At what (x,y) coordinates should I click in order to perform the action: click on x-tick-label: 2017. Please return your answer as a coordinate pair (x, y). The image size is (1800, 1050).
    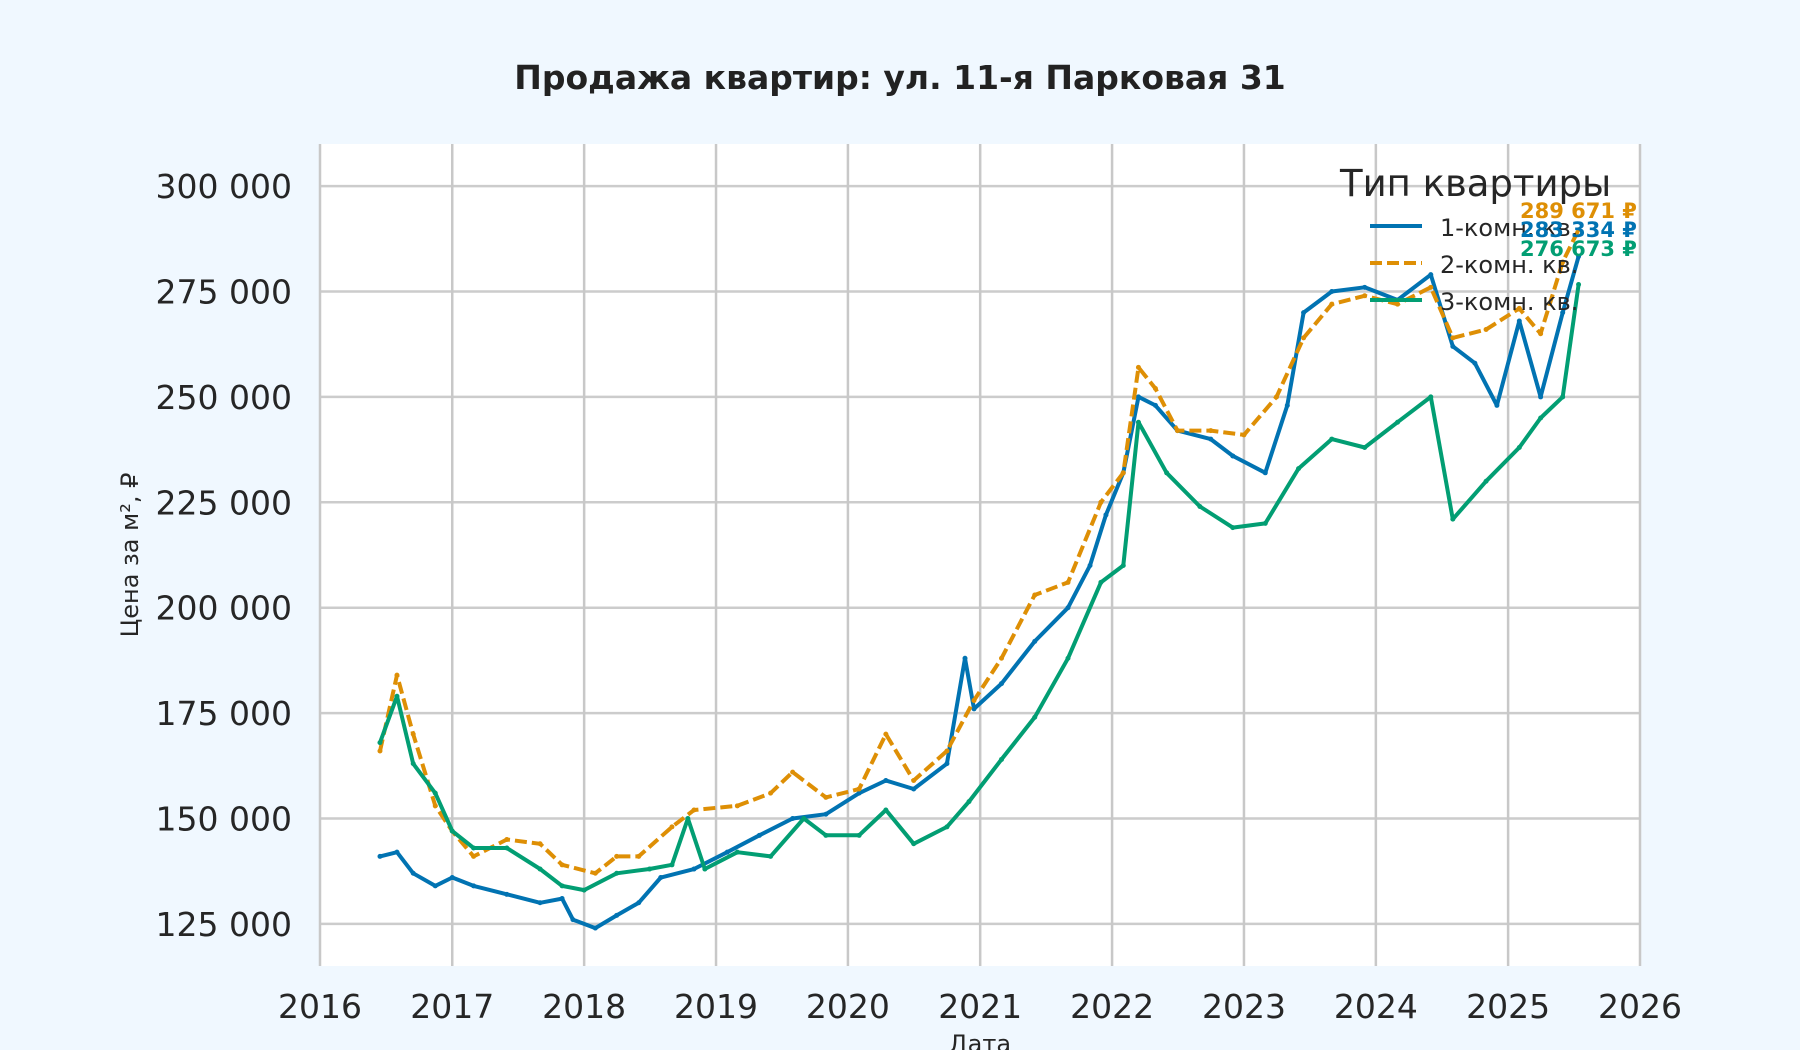
    Looking at the image, I should click on (452, 1006).